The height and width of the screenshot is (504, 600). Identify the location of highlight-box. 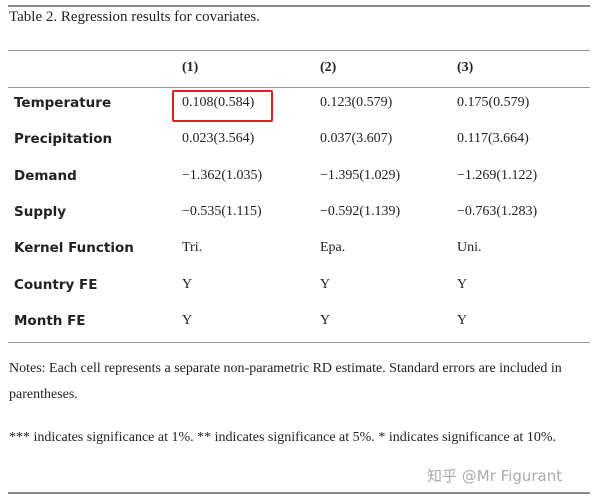
(222, 106).